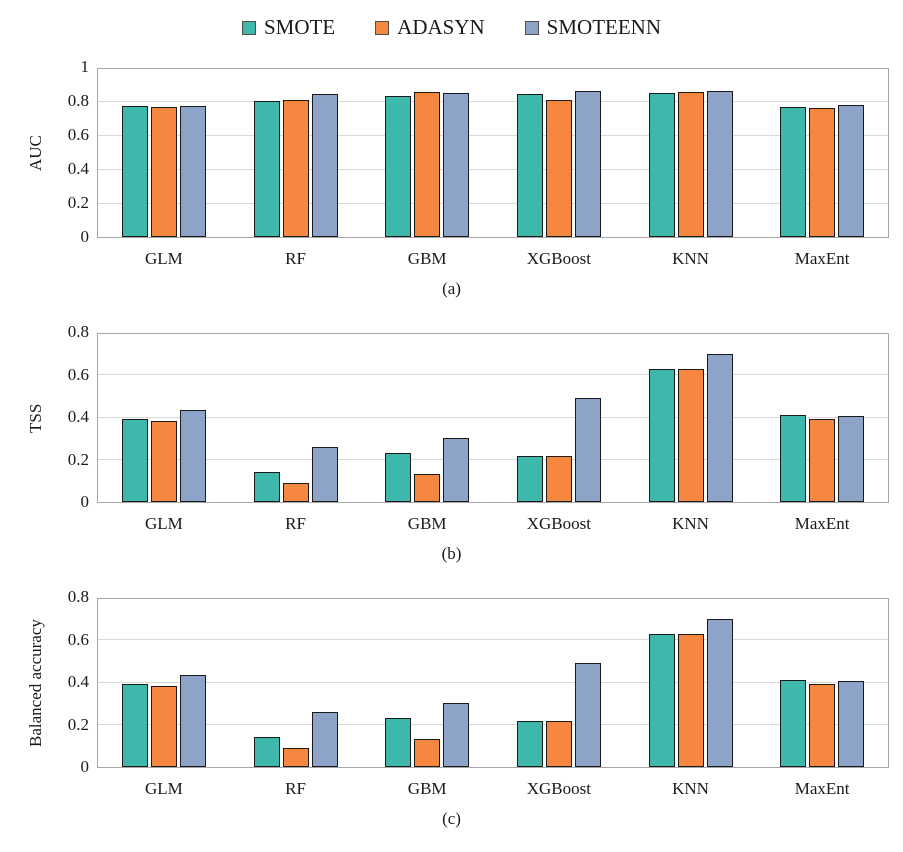 The image size is (903, 852). I want to click on legend-swatch-adasyn, so click(382, 27).